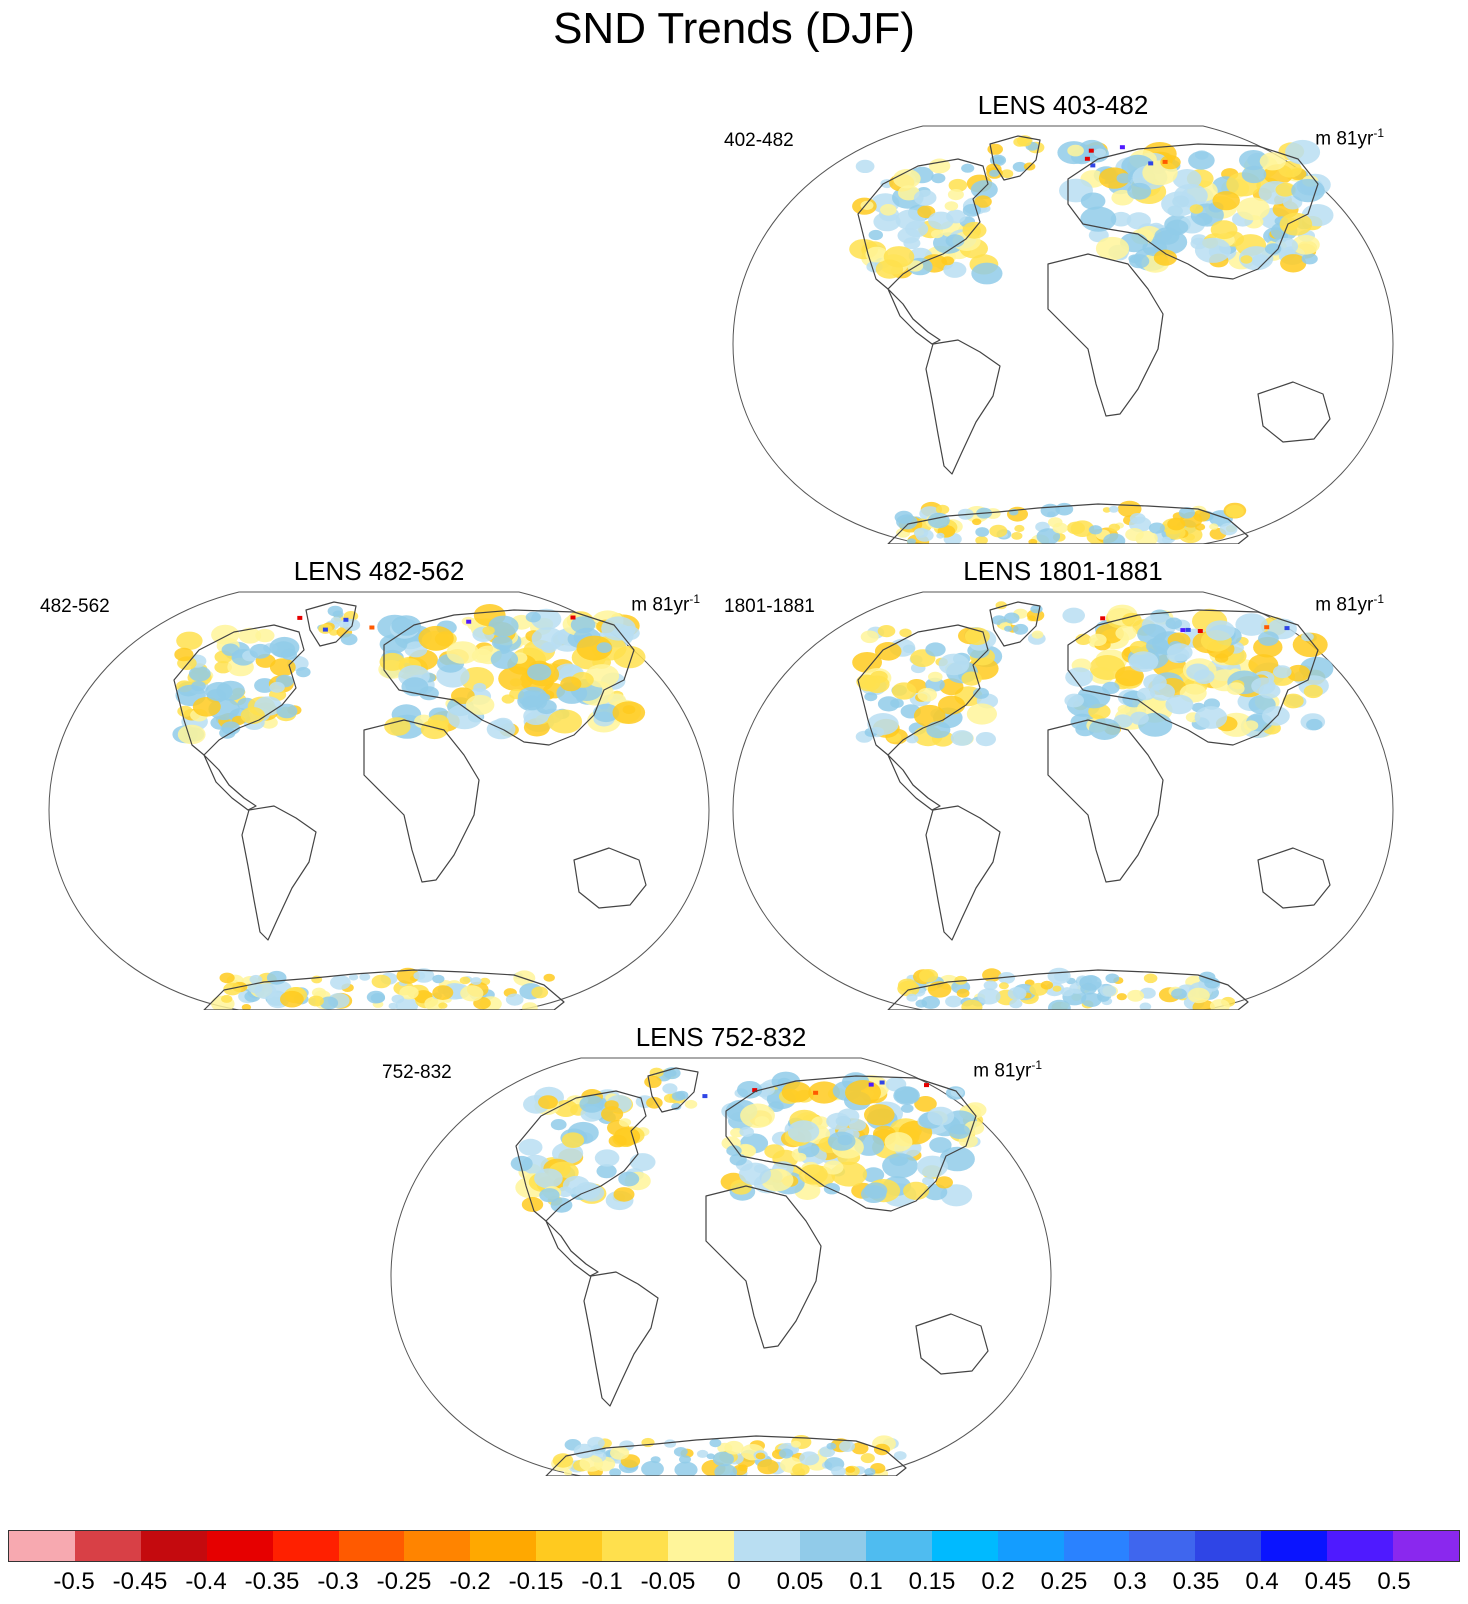 Image resolution: width=1468 pixels, height=1604 pixels. What do you see at coordinates (140, 1581) in the screenshot?
I see `colorbar-tick-label: -0.45` at bounding box center [140, 1581].